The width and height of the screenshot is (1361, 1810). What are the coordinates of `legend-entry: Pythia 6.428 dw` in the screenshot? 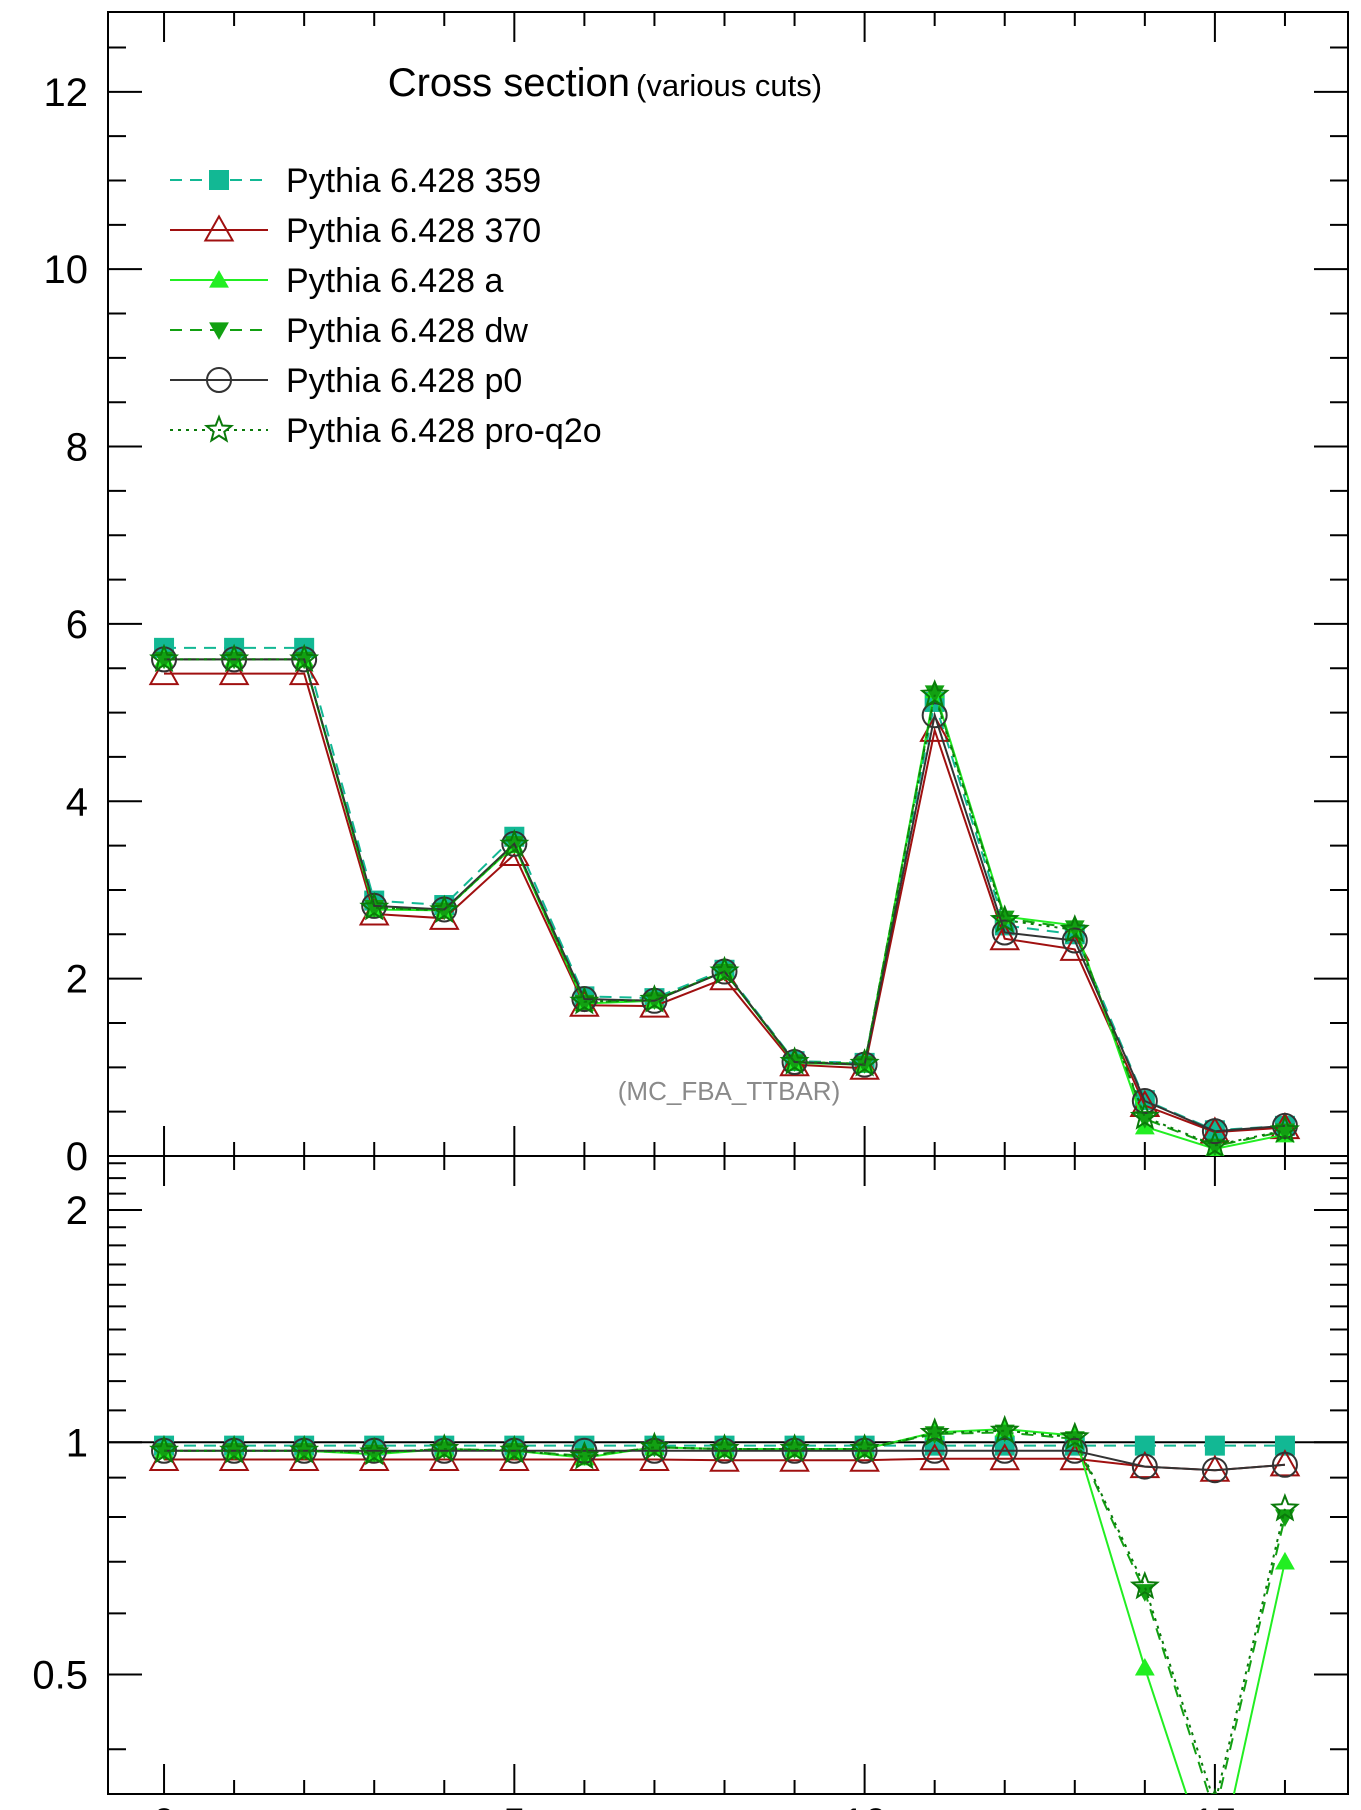 It's located at (349, 331).